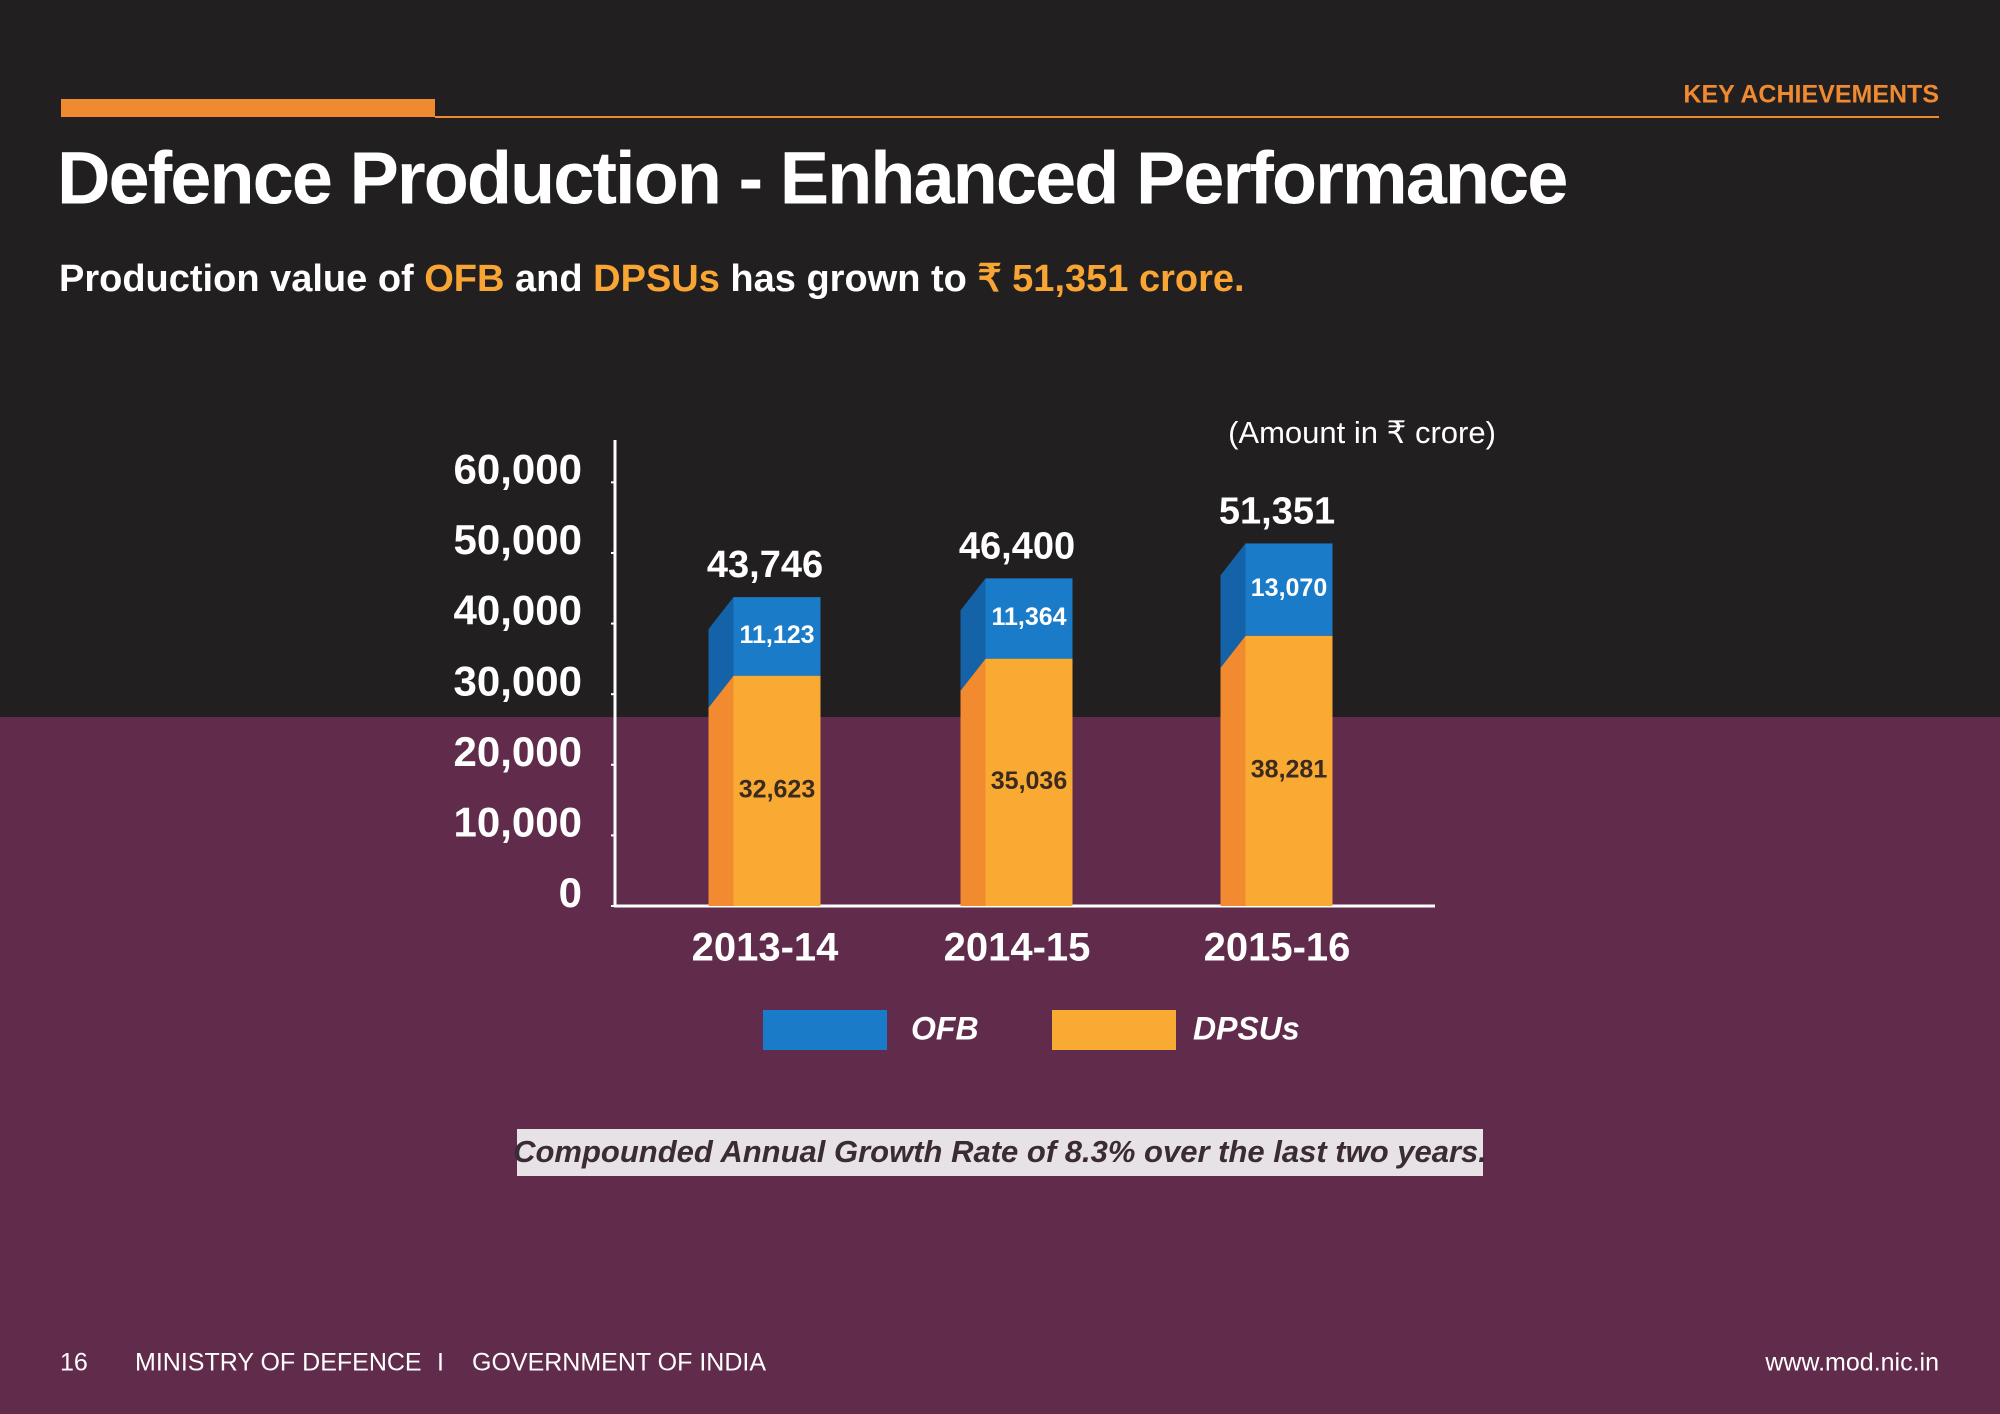 This screenshot has height=1414, width=2000. Describe the element at coordinates (945, 1028) in the screenshot. I see `legend-label: OFB` at that location.